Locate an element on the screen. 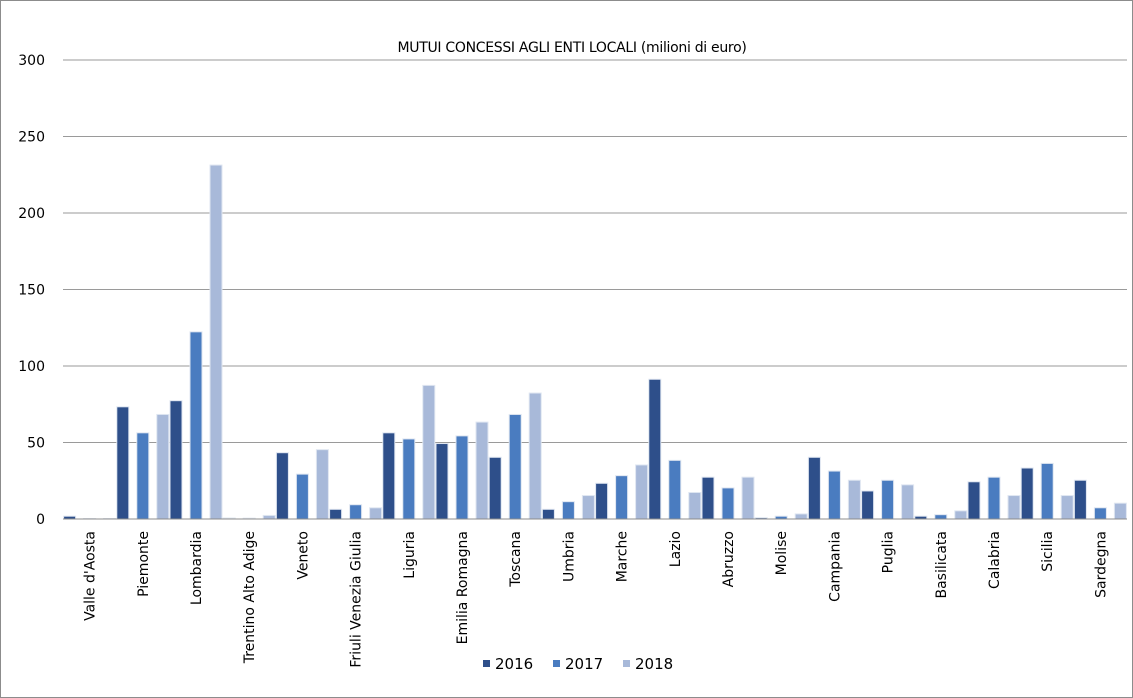  y-tick-label: 300 is located at coordinates (31, 61).